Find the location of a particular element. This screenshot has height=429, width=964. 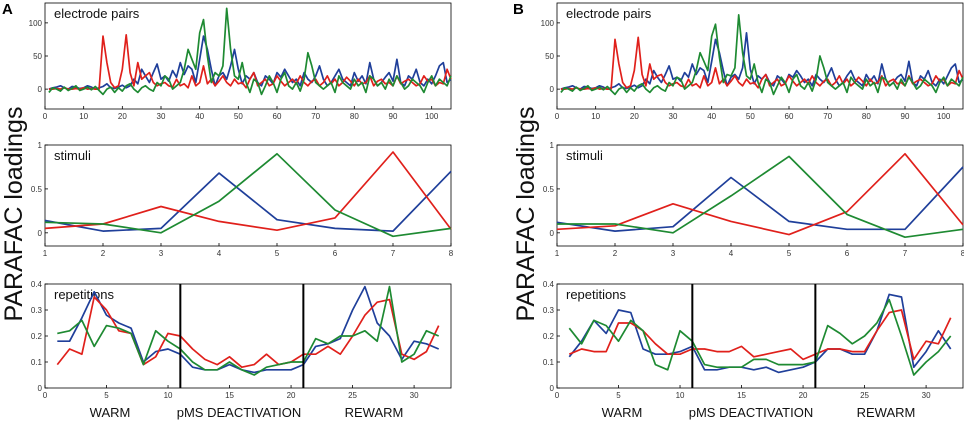

x-tick-label: 1 is located at coordinates (557, 253).